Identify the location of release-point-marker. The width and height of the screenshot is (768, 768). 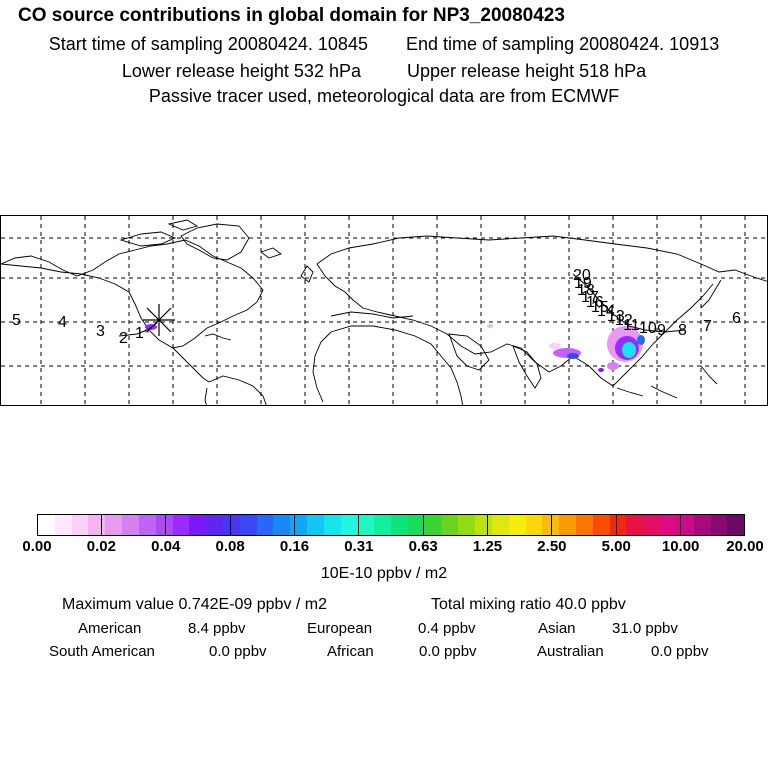
(159, 320).